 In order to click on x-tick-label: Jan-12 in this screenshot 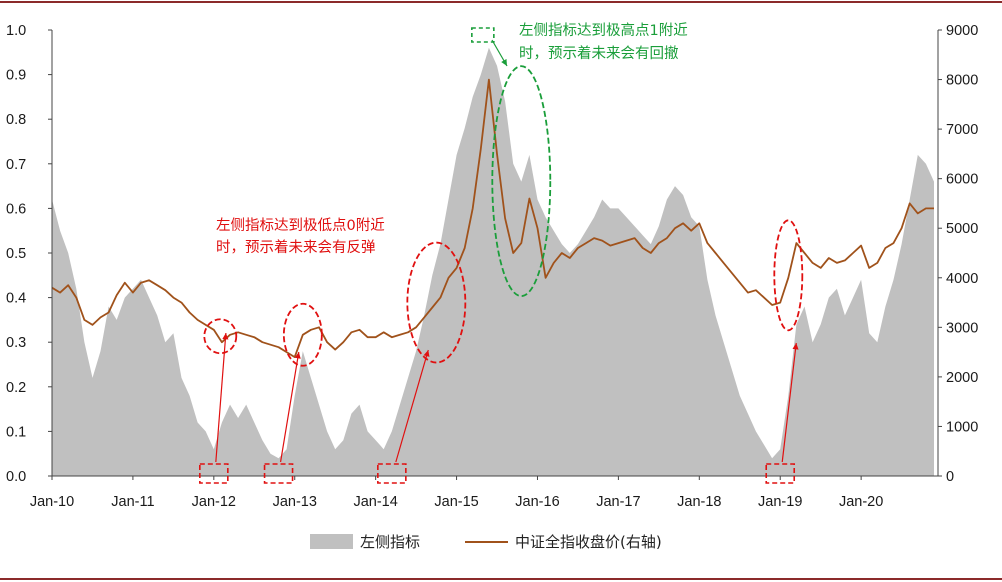, I will do `click(214, 502)`.